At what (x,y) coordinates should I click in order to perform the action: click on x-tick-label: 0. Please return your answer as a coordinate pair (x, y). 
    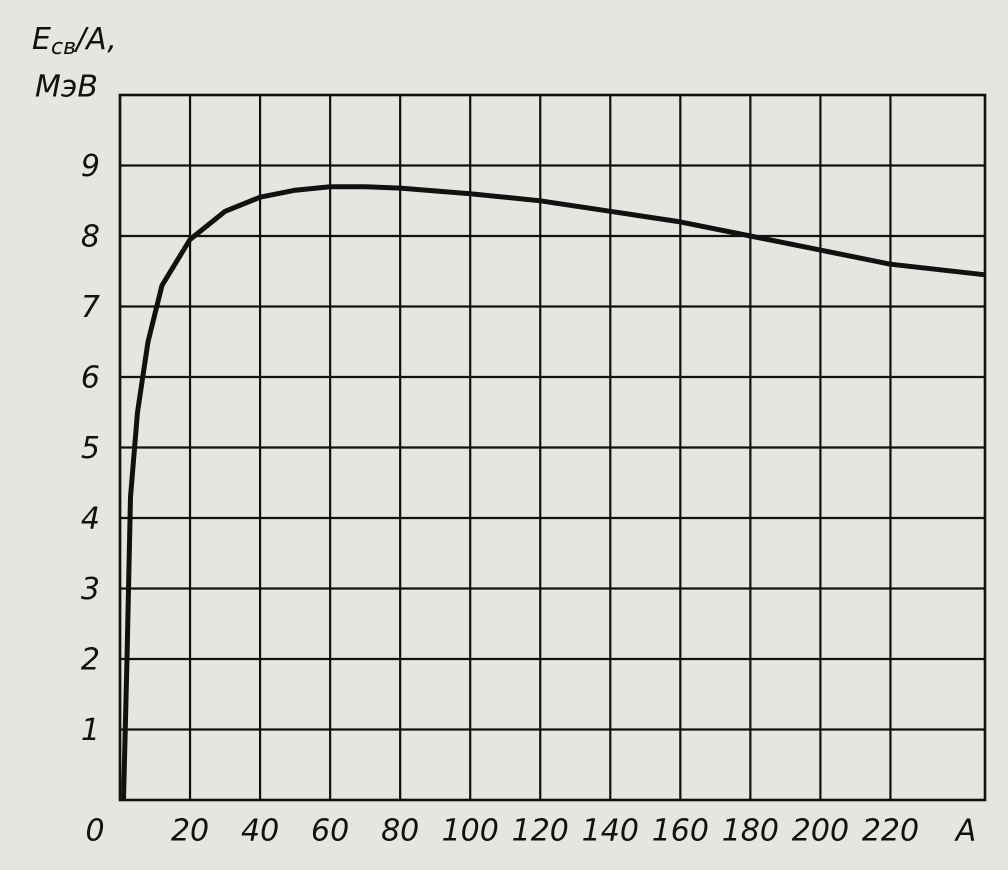
    Looking at the image, I should click on (94, 831).